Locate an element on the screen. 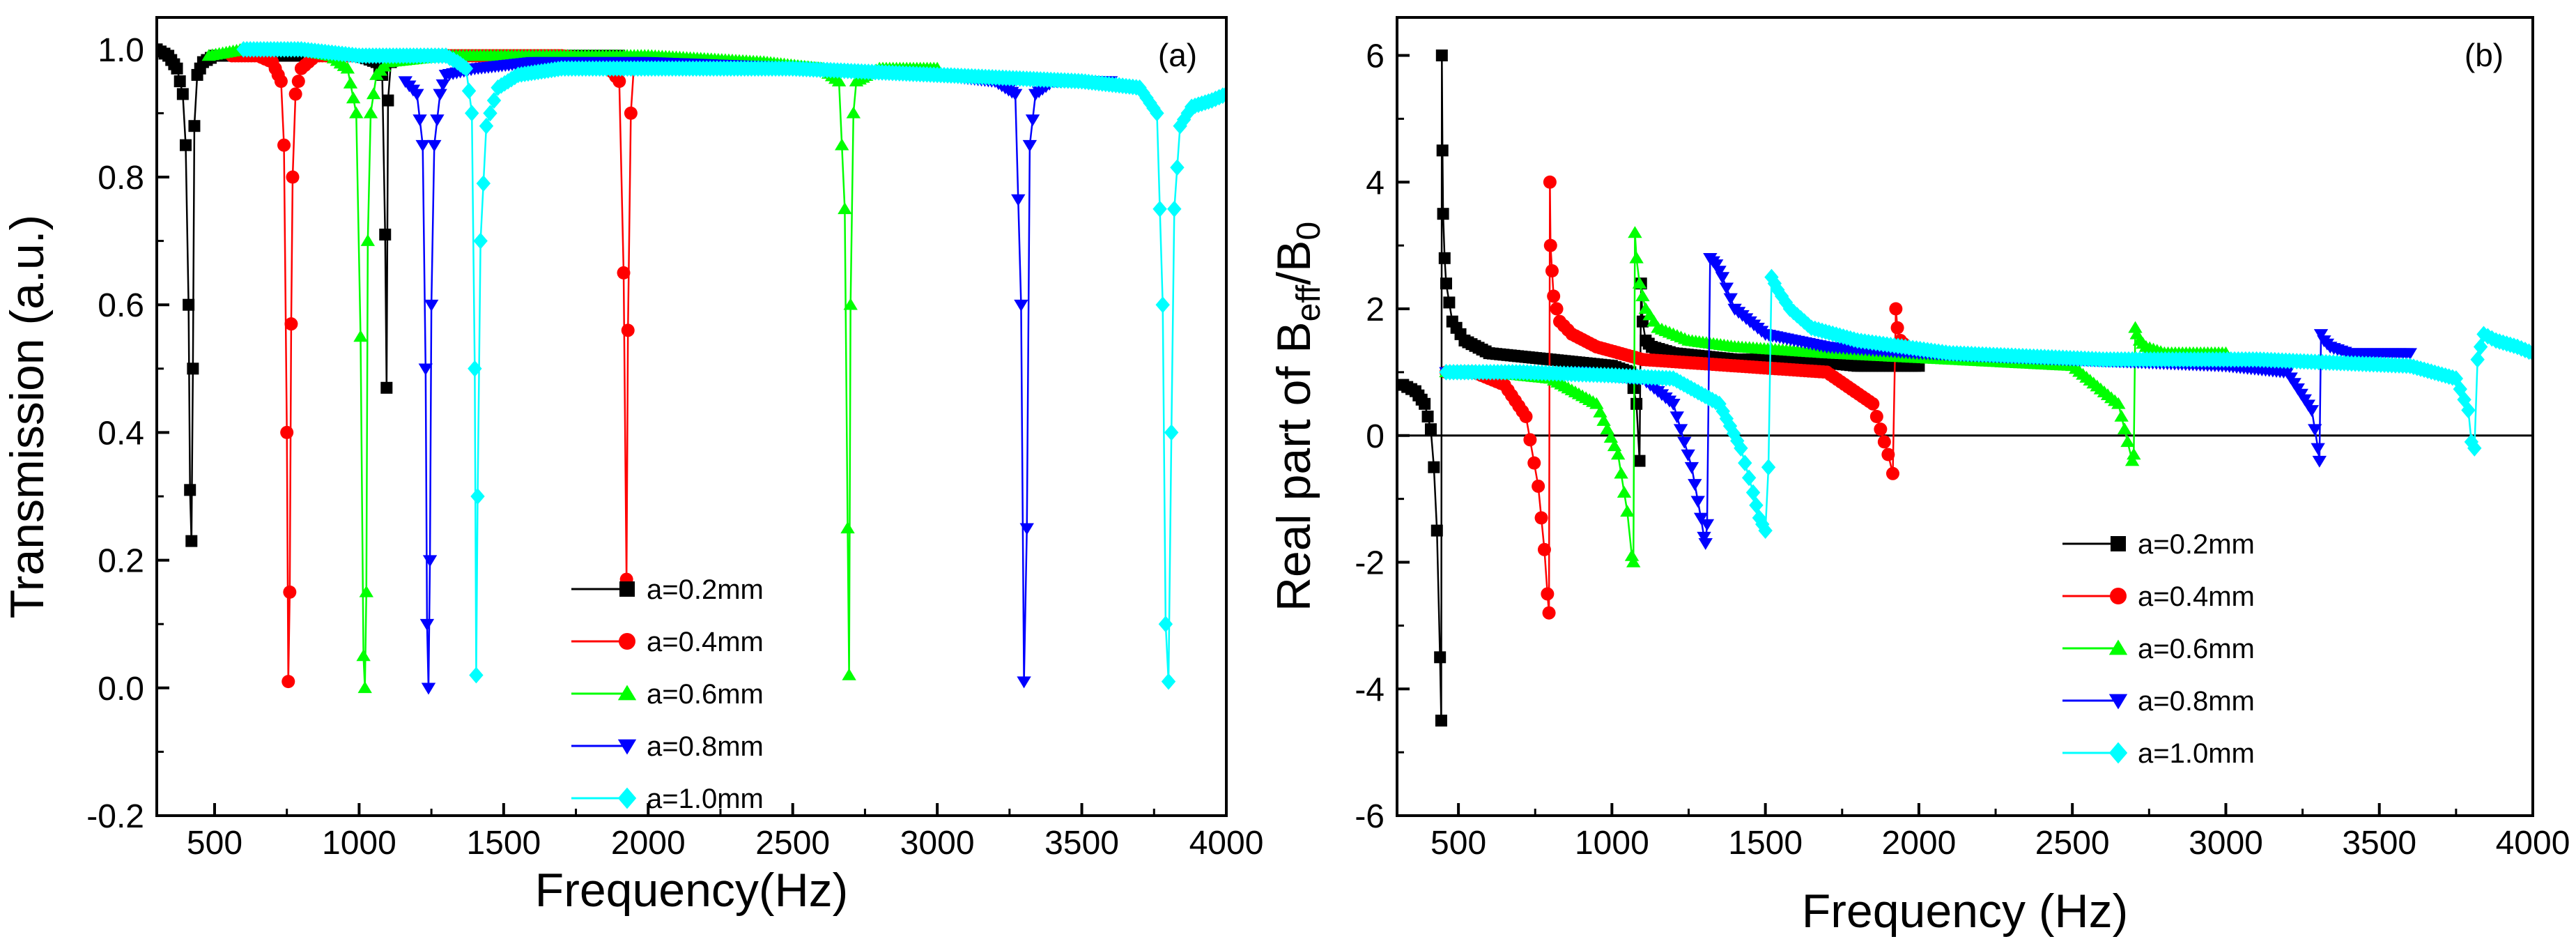  y-tick-label: 1.0 is located at coordinates (121, 50).